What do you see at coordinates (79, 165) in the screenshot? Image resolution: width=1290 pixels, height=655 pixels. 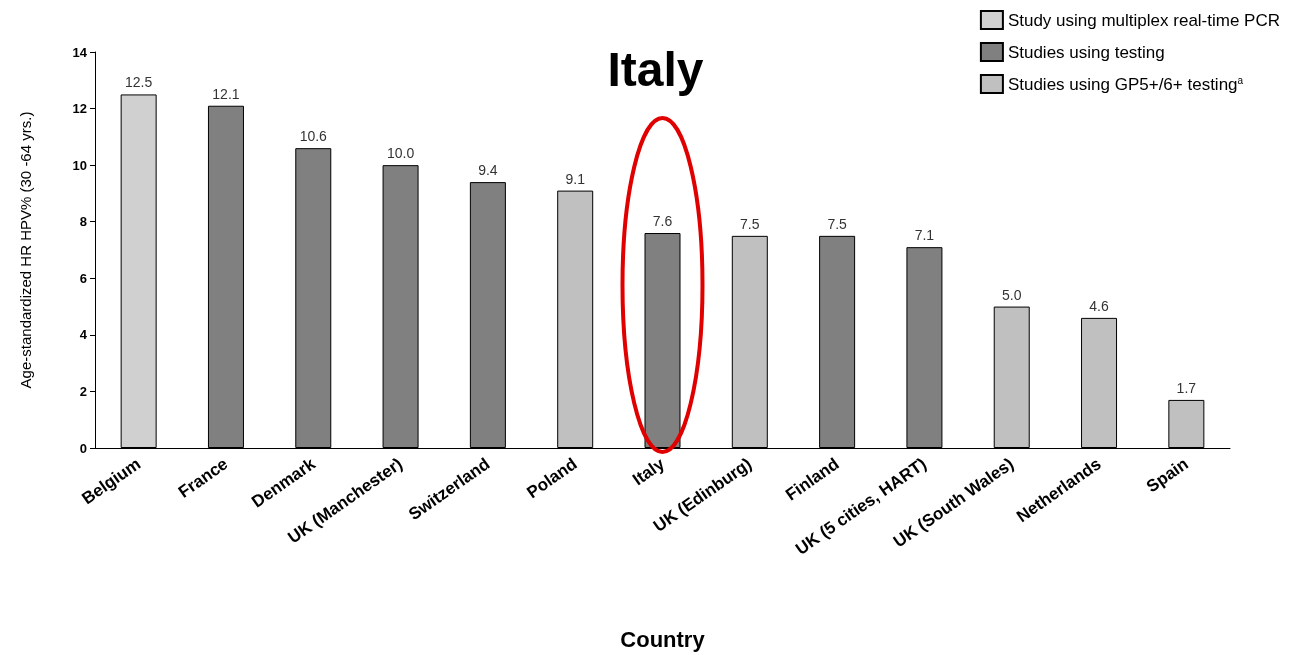 I see `y-tick-label: 10` at bounding box center [79, 165].